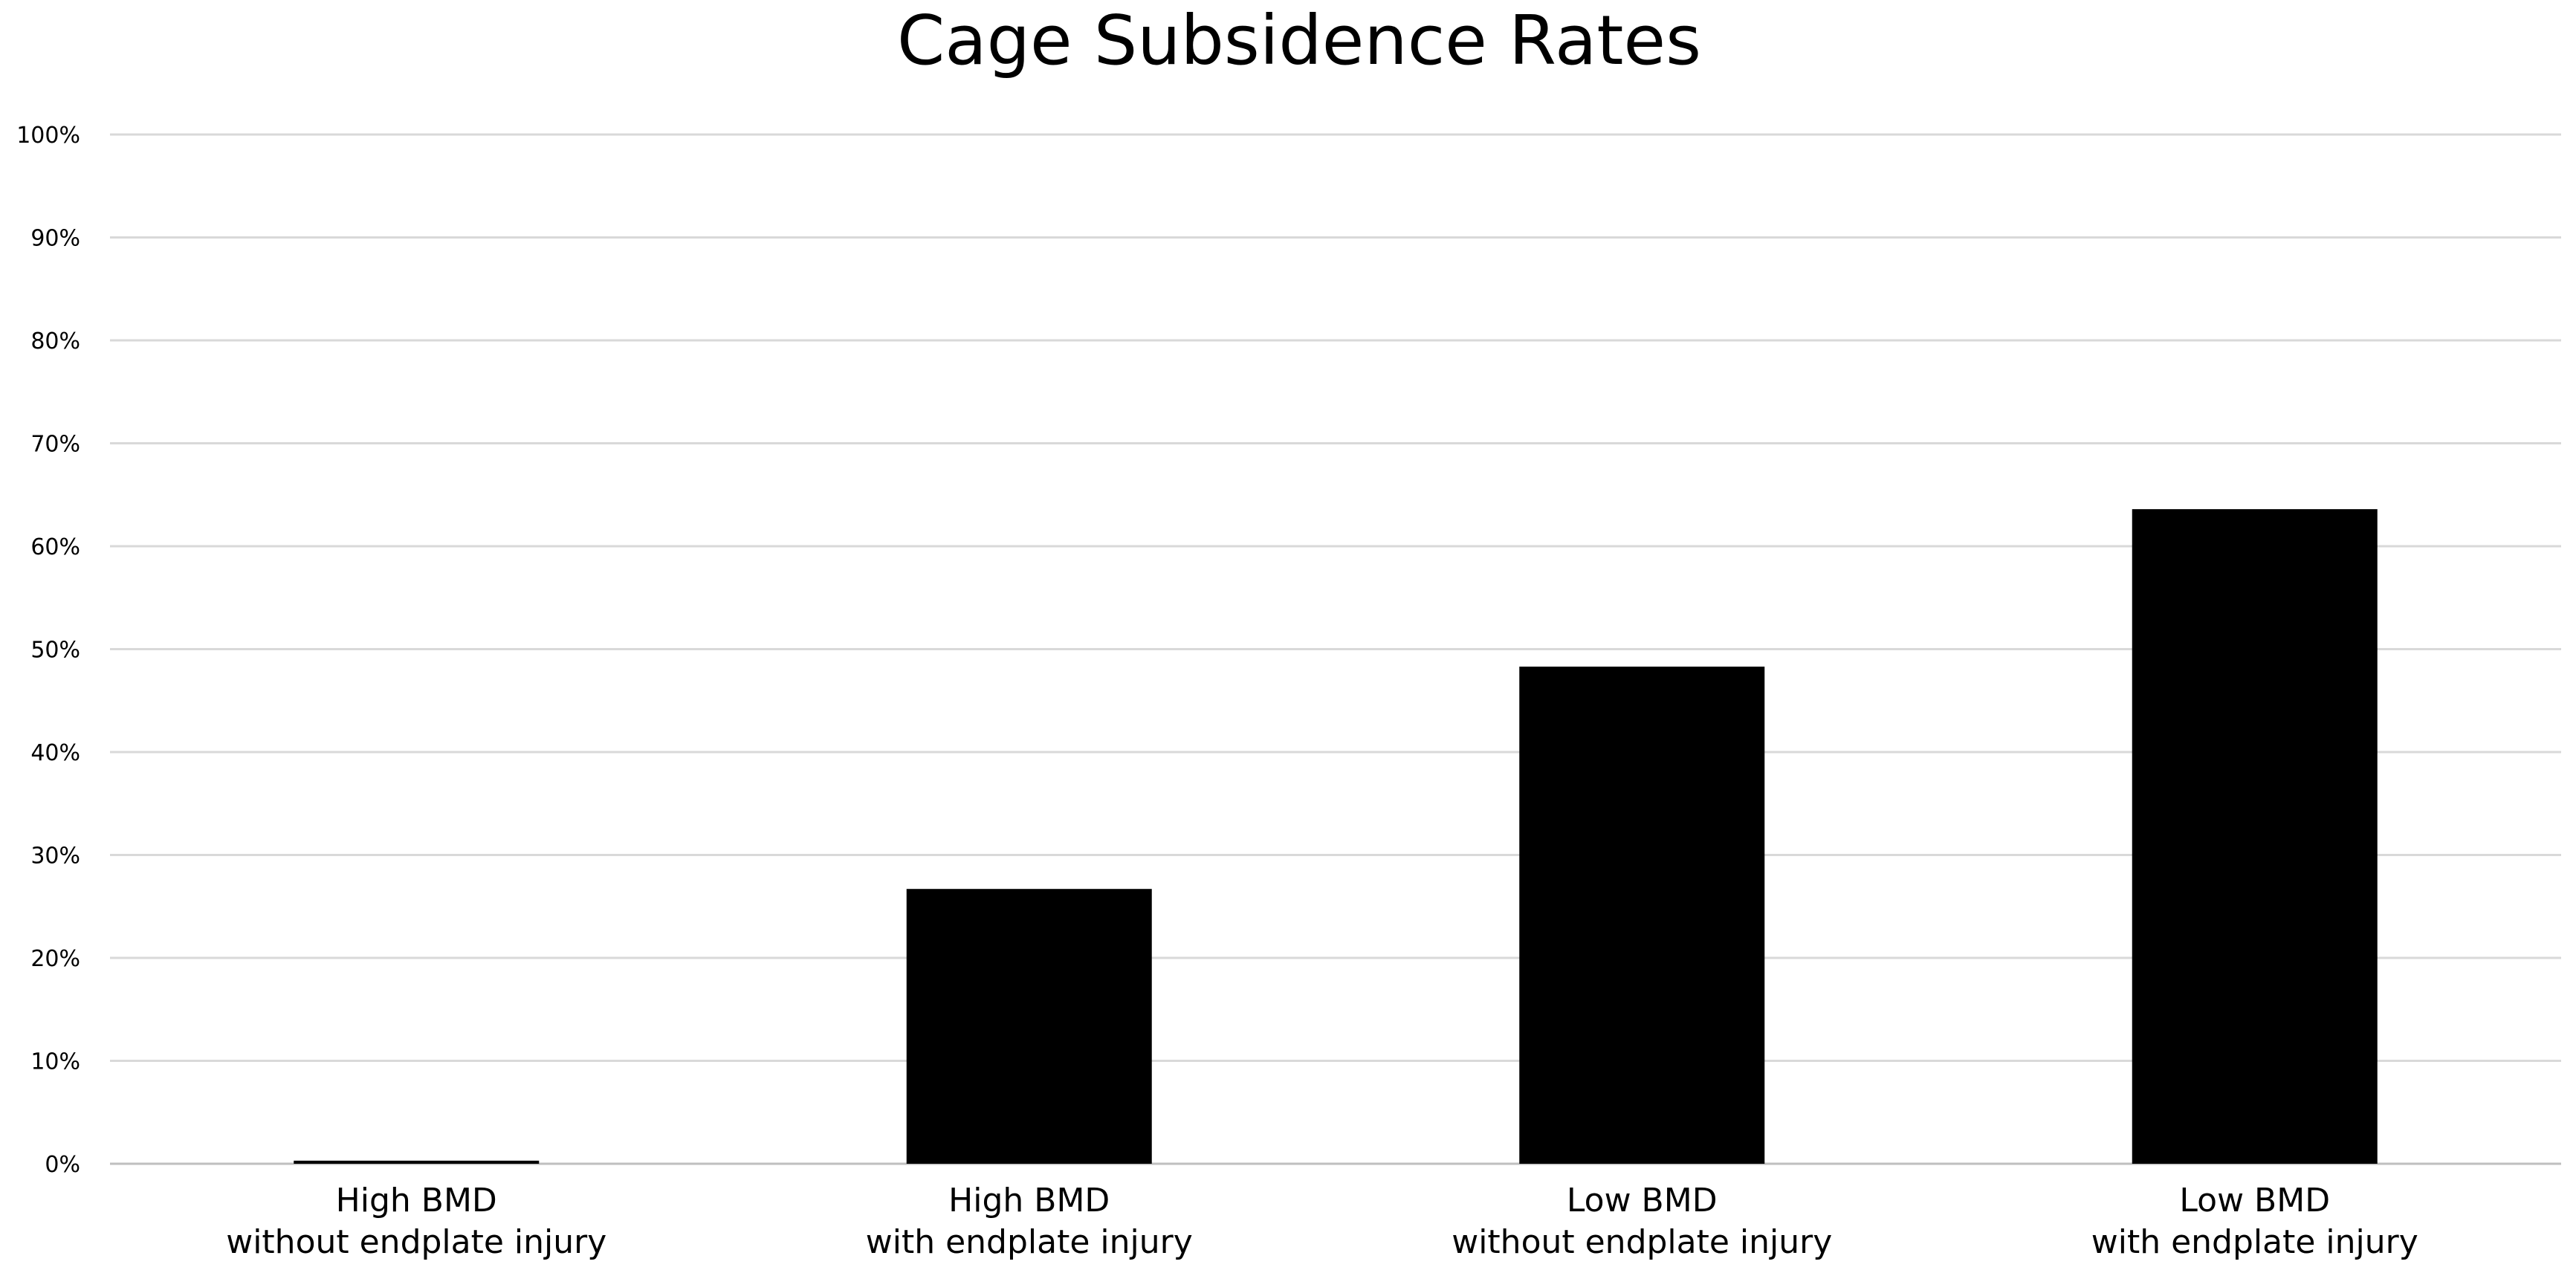 This screenshot has height=1273, width=2576. What do you see at coordinates (55, 856) in the screenshot?
I see `y-tick-label: 30%` at bounding box center [55, 856].